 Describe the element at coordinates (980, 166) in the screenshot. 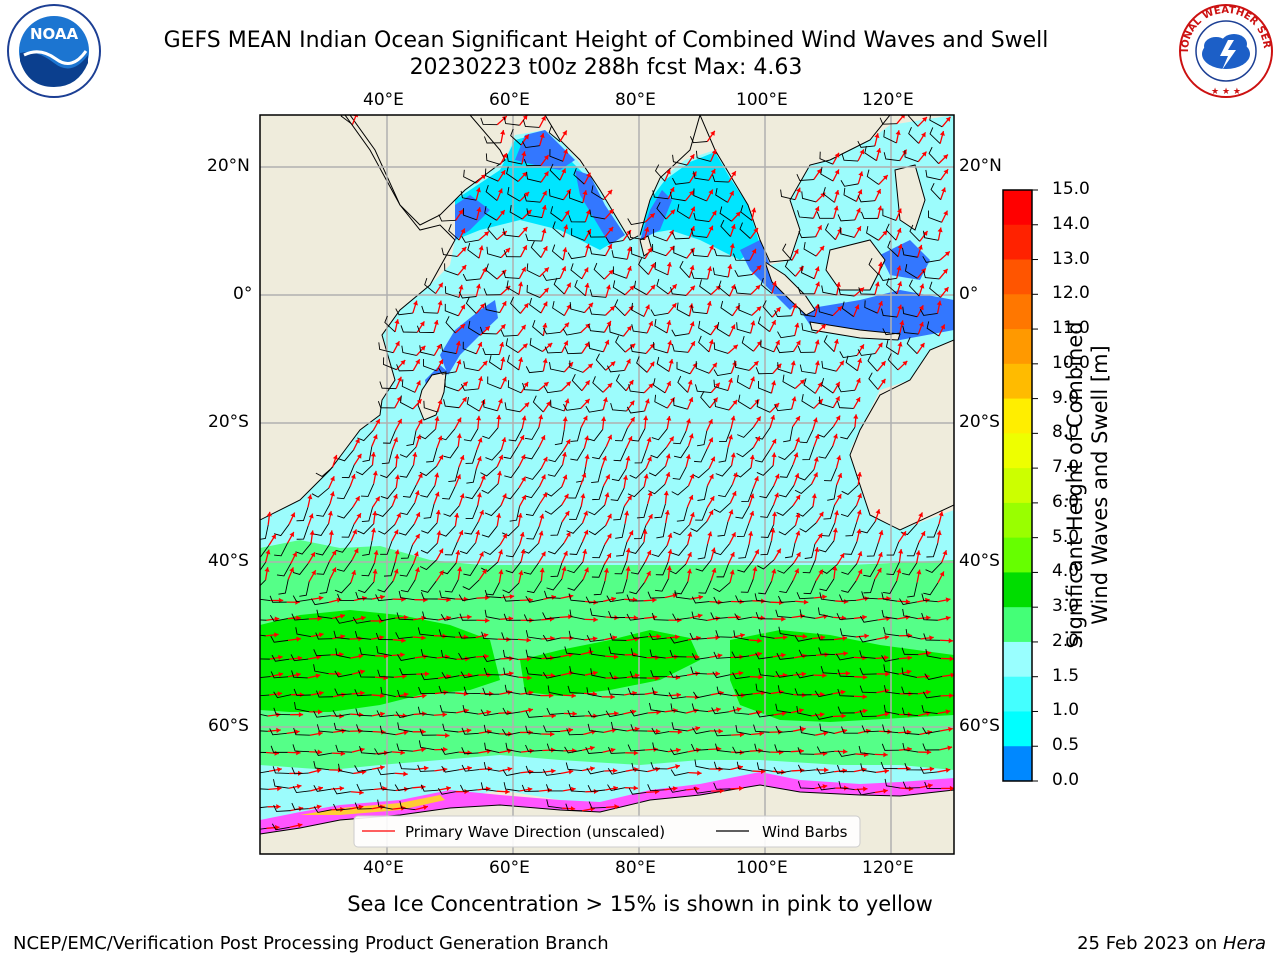

I see `lat-label-right-20n: 20°N` at that location.